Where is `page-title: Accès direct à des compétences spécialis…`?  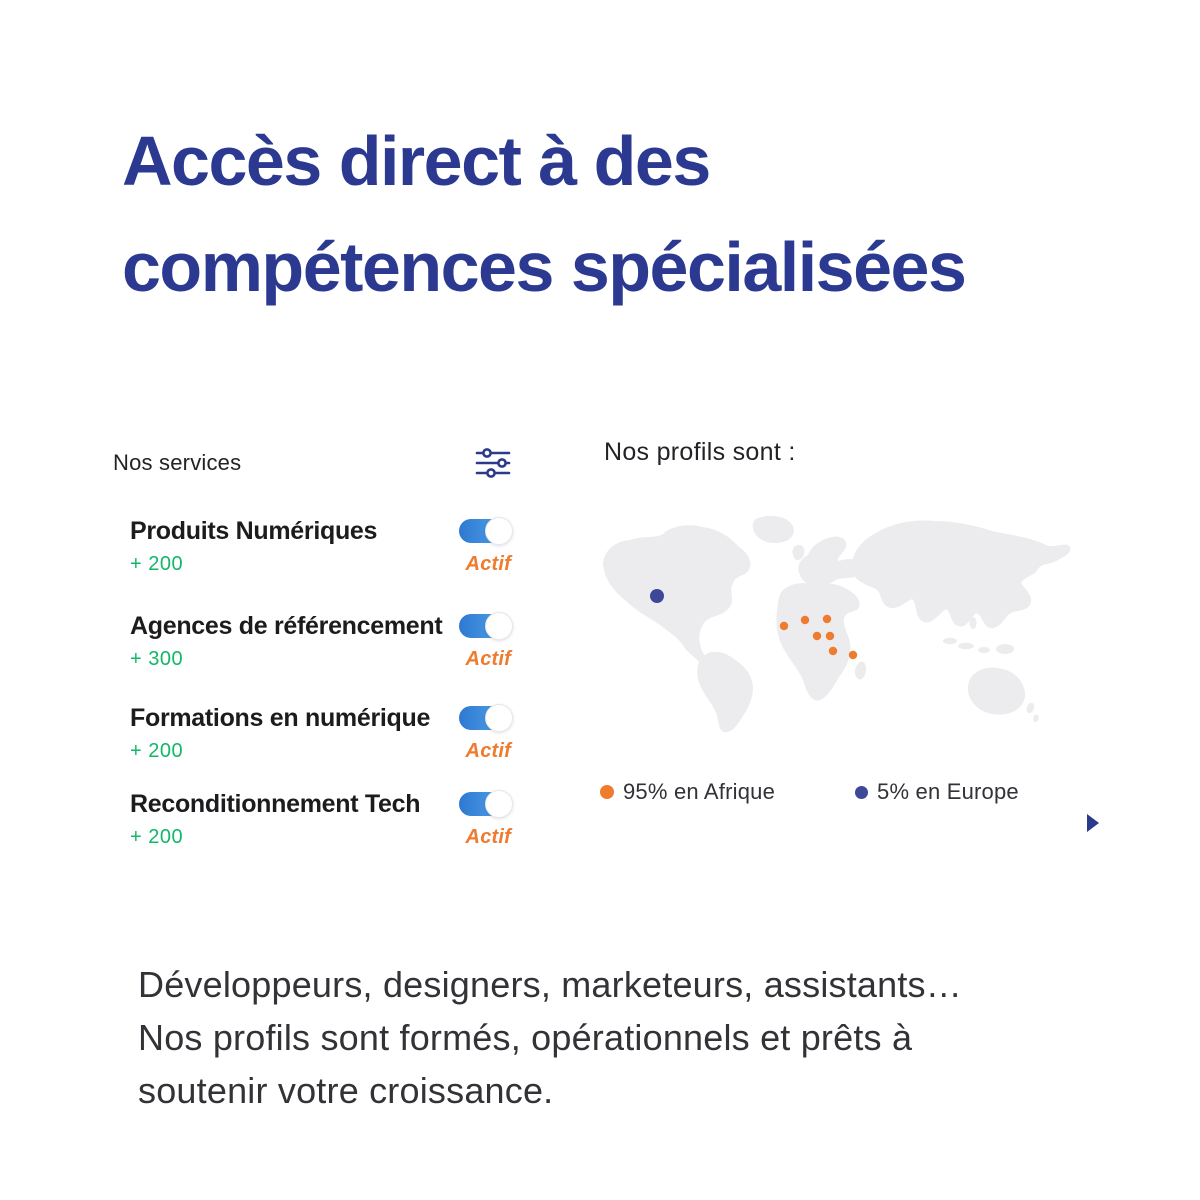 page-title: Accès direct à des compétences spécialis… is located at coordinates (612, 214).